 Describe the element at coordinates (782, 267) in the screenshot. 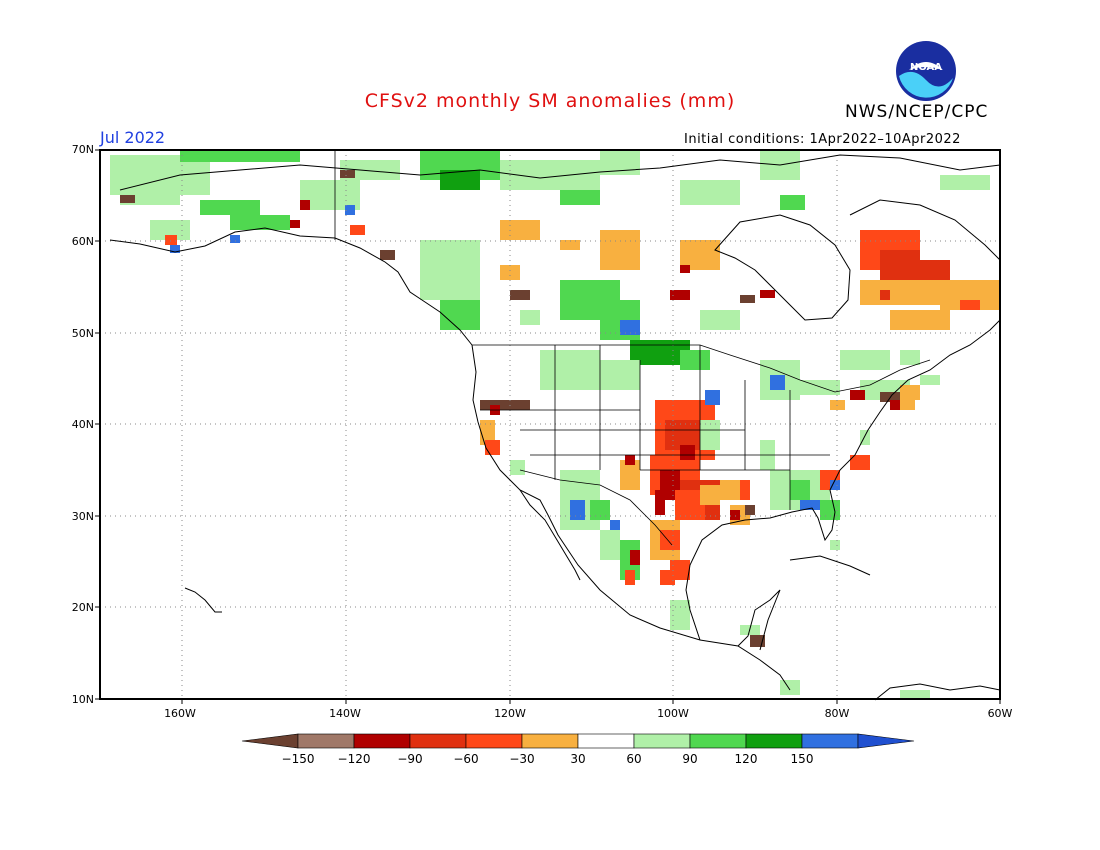

I see `coastline-hudson-bay` at that location.